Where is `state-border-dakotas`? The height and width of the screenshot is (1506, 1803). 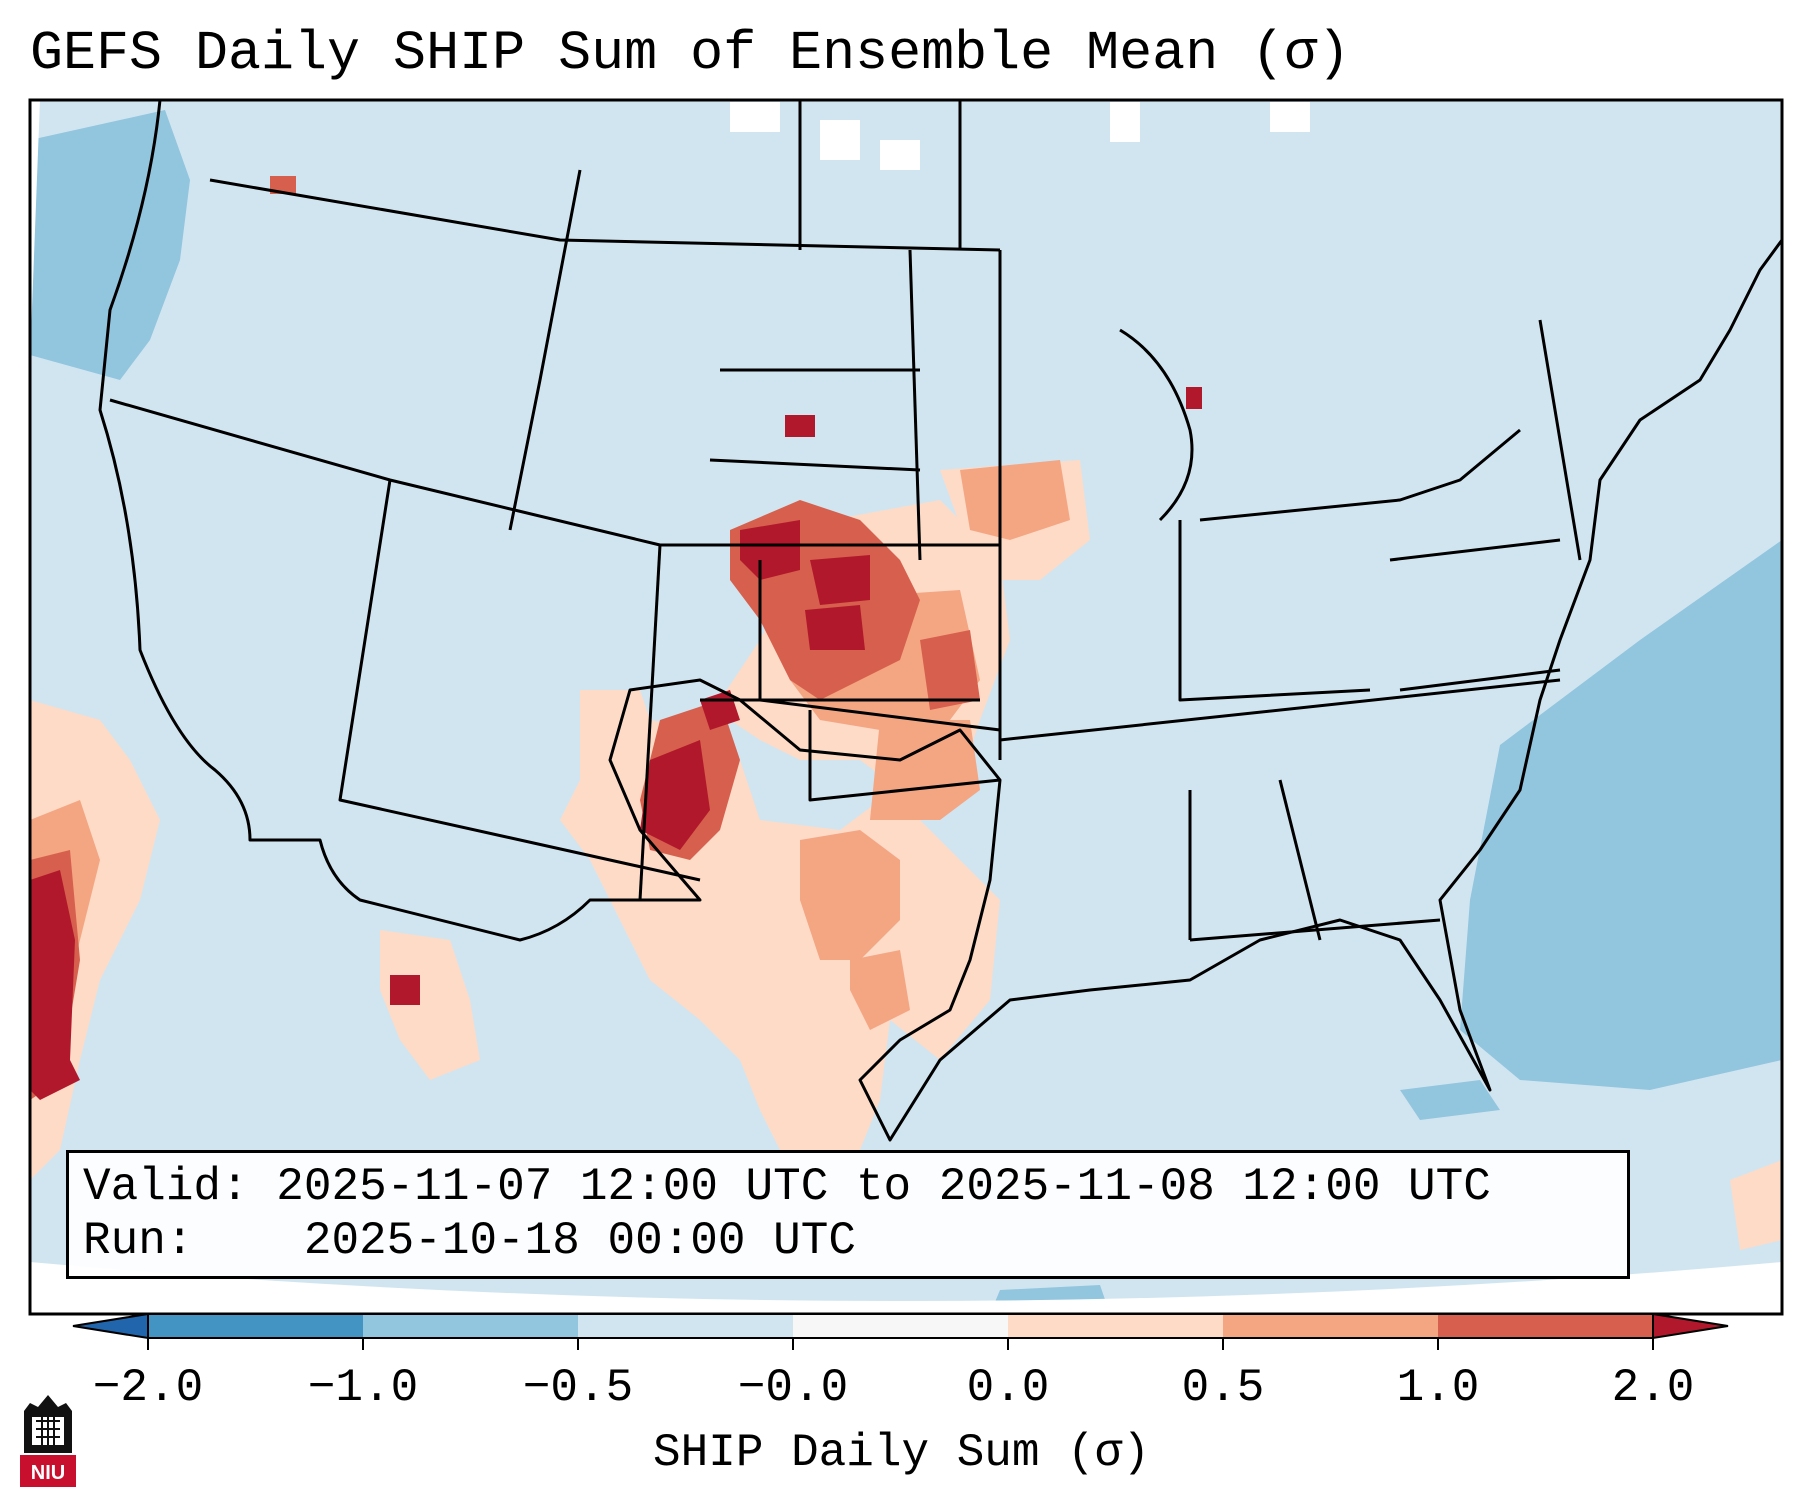
state-border-dakotas is located at coordinates (915, 405).